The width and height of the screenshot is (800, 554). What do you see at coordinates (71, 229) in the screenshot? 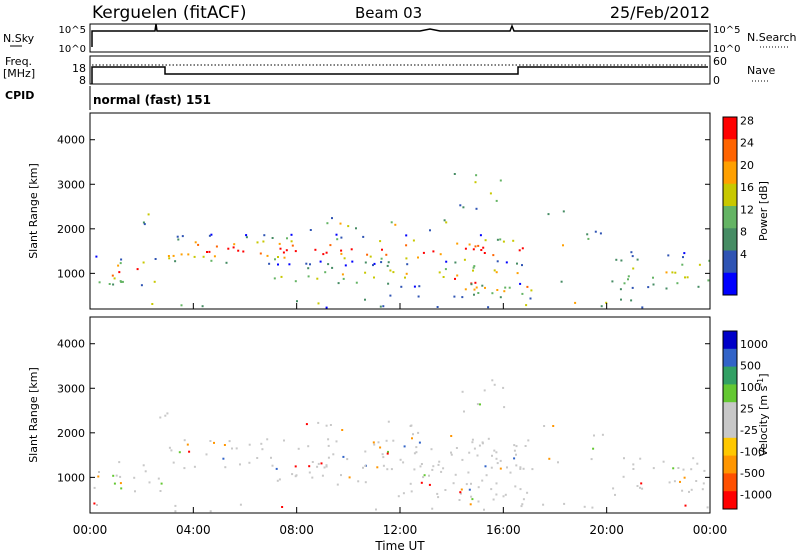
I see `ytick-label: 2000` at bounding box center [71, 229].